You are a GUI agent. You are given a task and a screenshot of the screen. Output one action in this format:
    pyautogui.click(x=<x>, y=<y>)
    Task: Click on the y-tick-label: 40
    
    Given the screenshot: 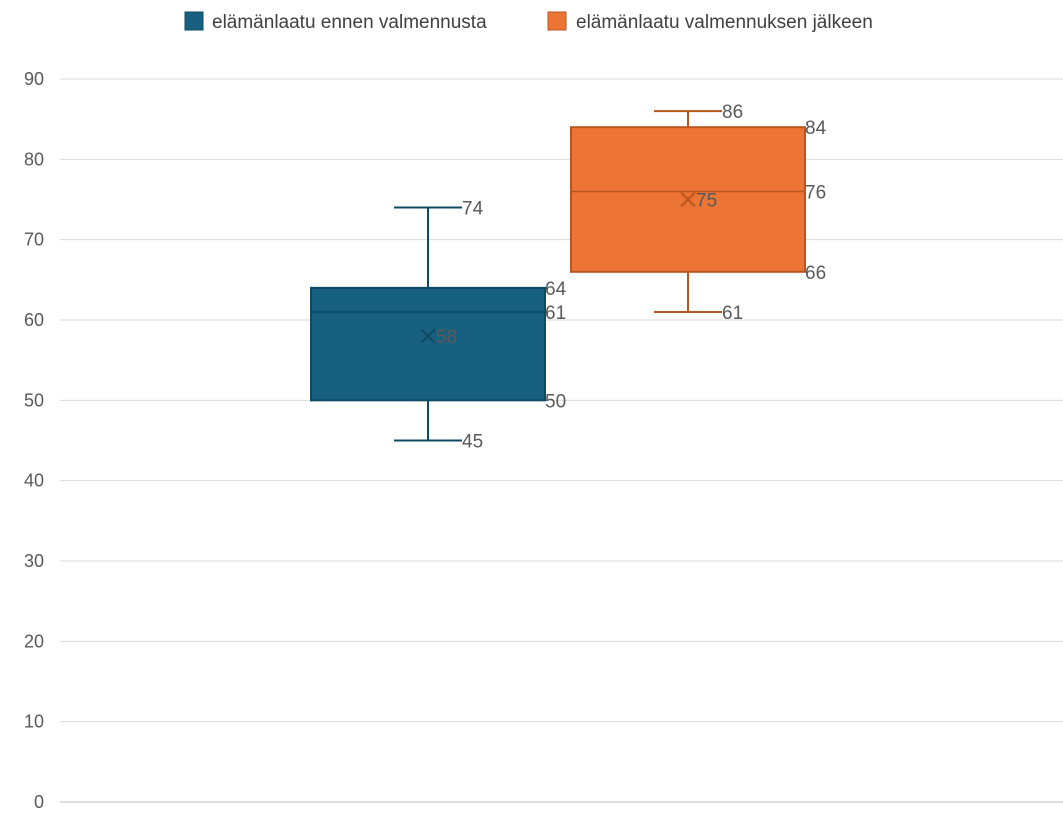 What is the action you would take?
    pyautogui.click(x=34, y=481)
    